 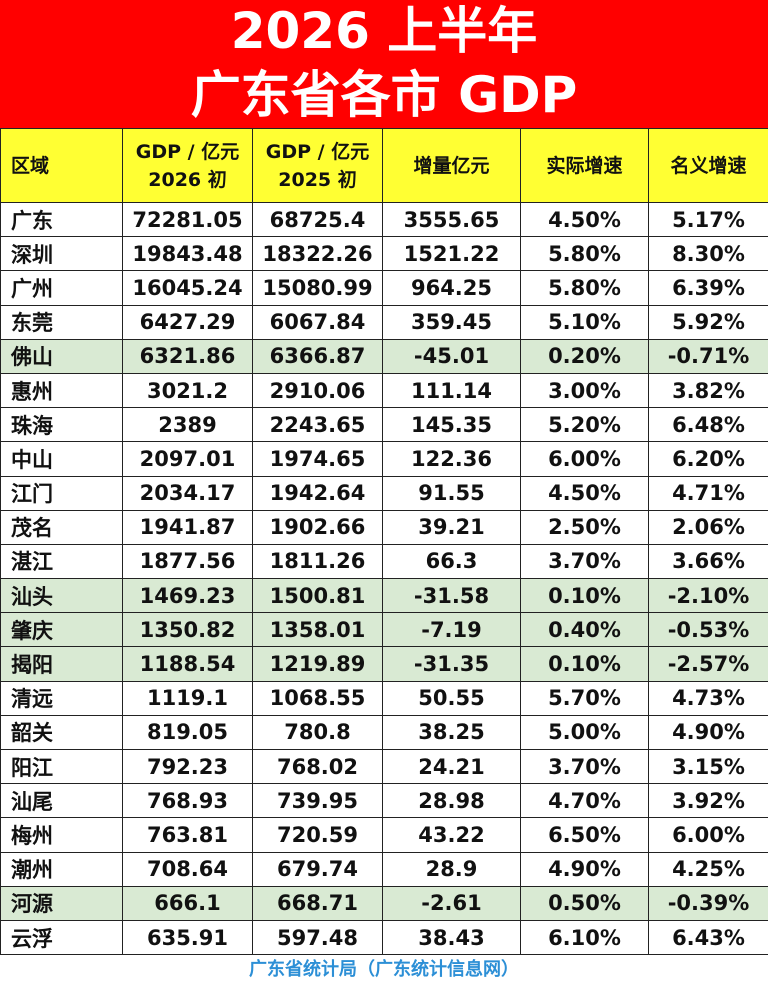 What do you see at coordinates (451, 732) in the screenshot?
I see `cell-increment: 38.25` at bounding box center [451, 732].